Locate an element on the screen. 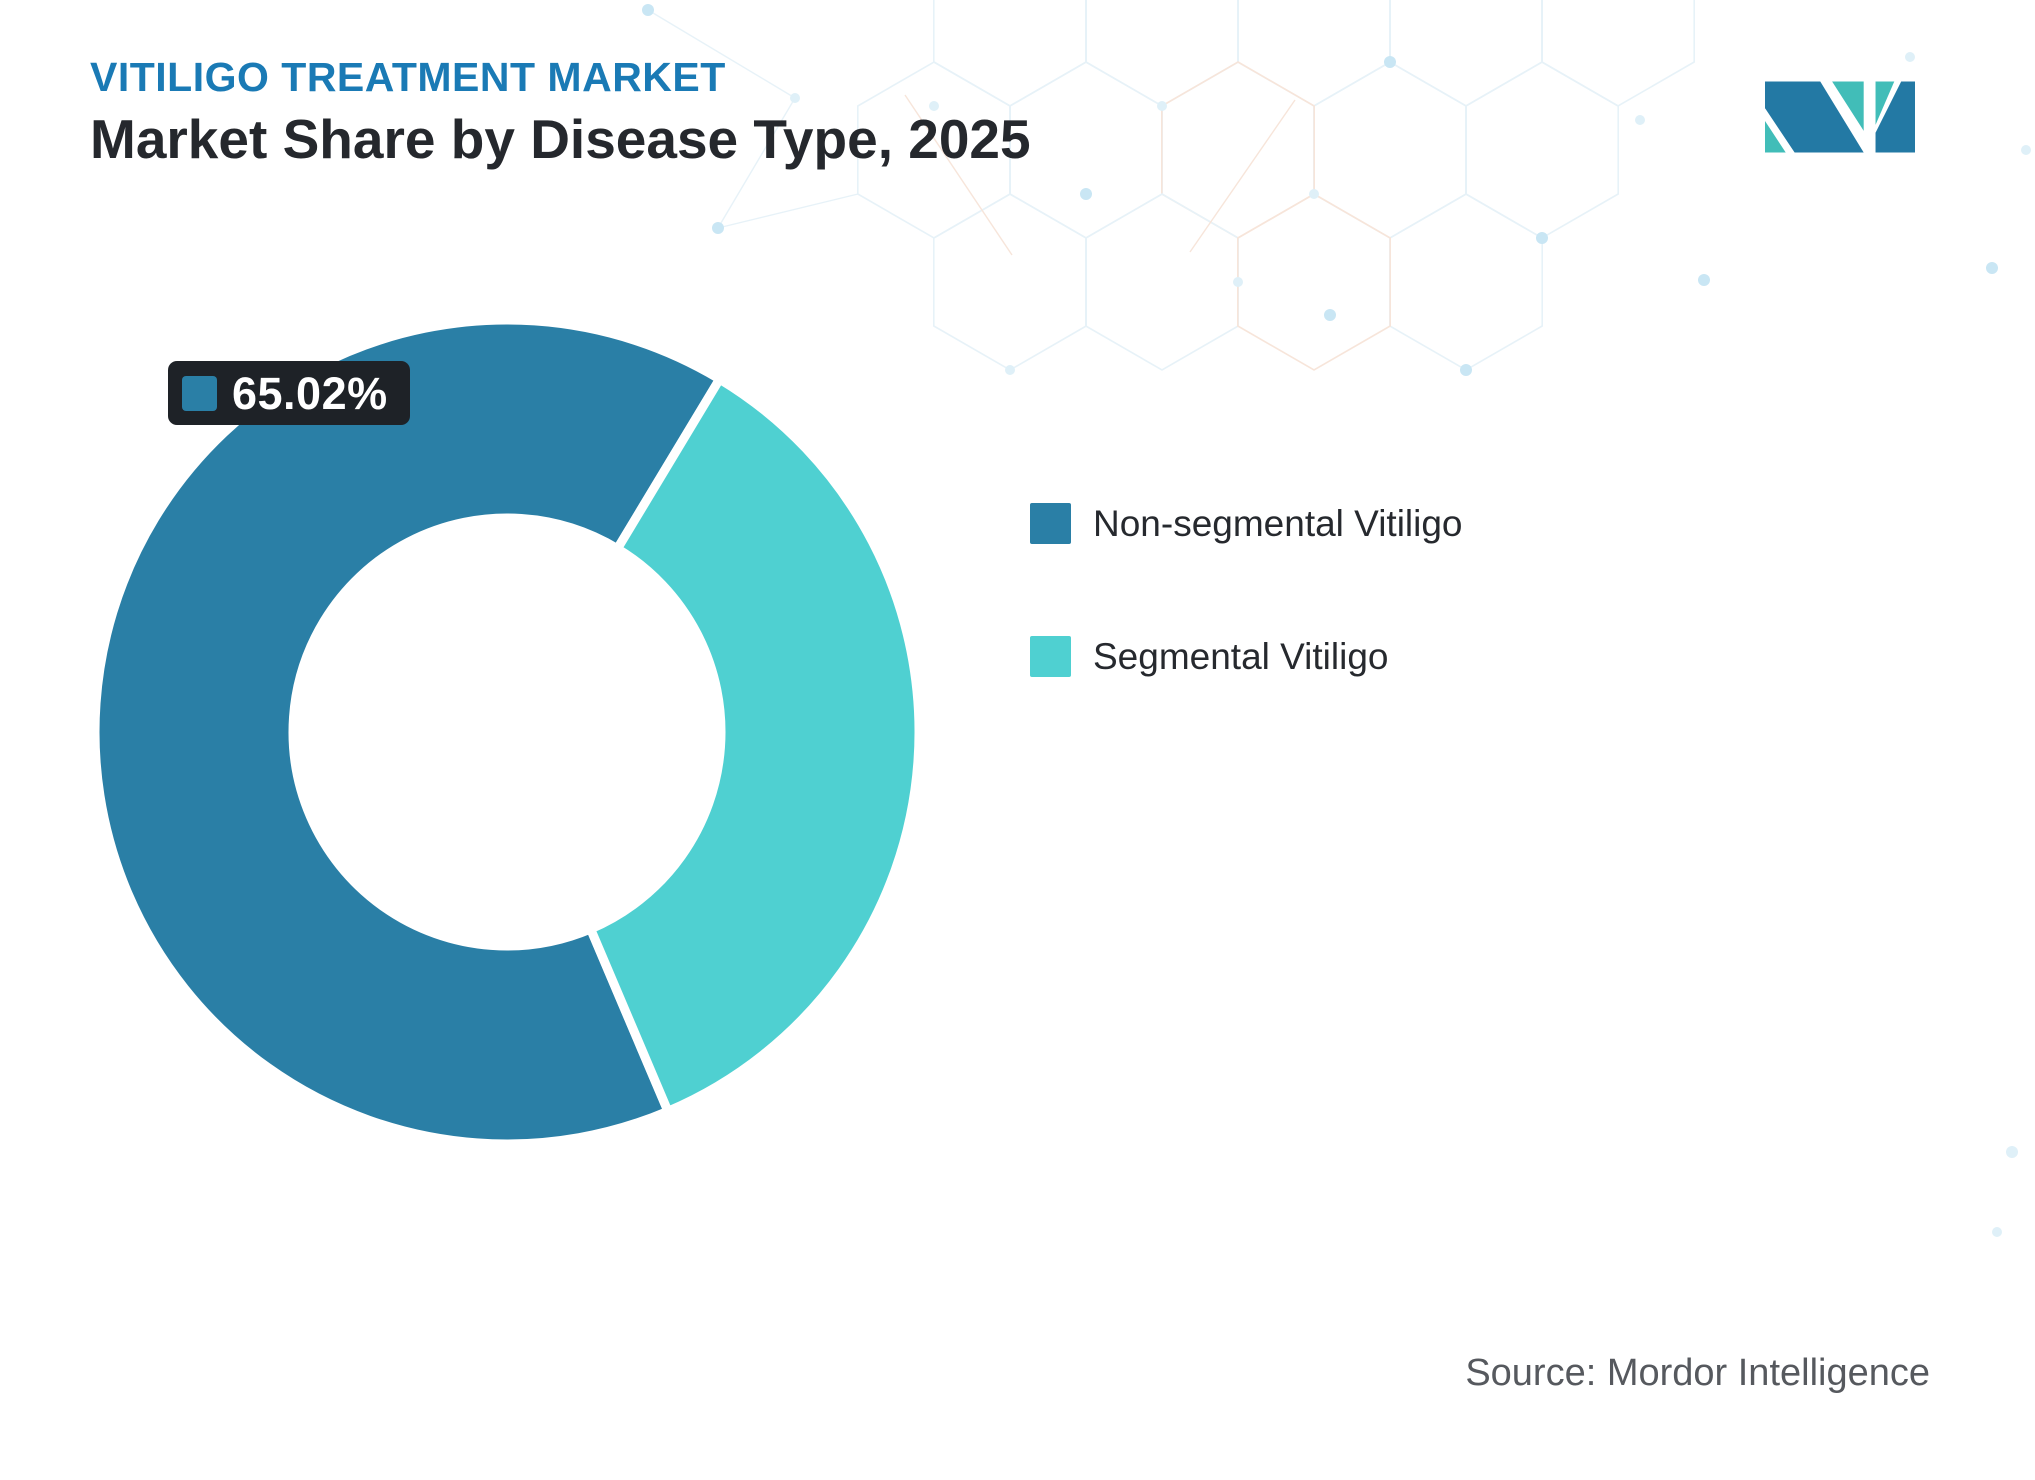 The image size is (2035, 1480). legend-item-non-segmental: Non-segmental Vitiligo is located at coordinates (1246, 523).